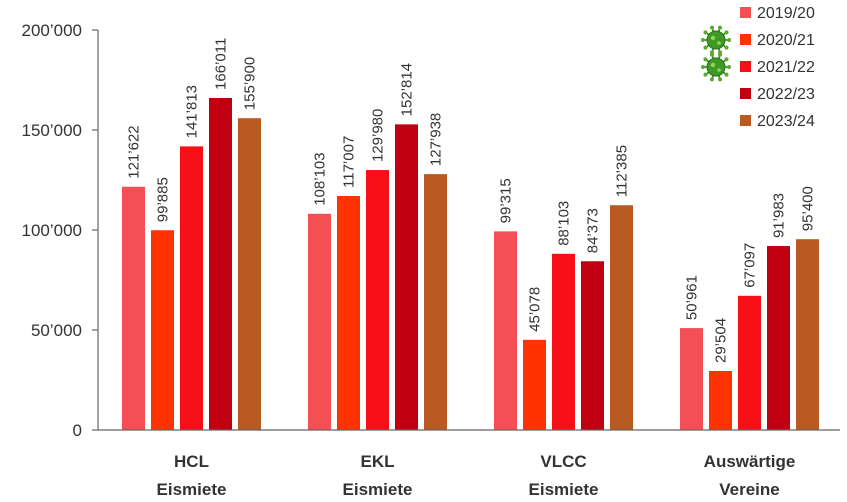 The height and width of the screenshot is (502, 847). I want to click on bar-value-label: 108’103, so click(320, 178).